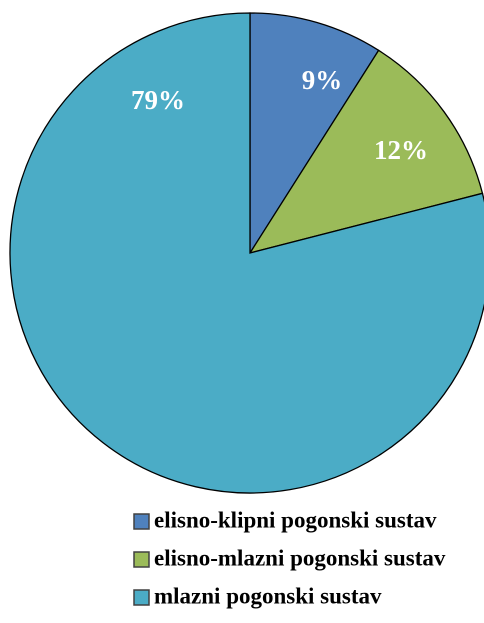  Describe the element at coordinates (314, 134) in the screenshot. I see `pie-slice` at that location.